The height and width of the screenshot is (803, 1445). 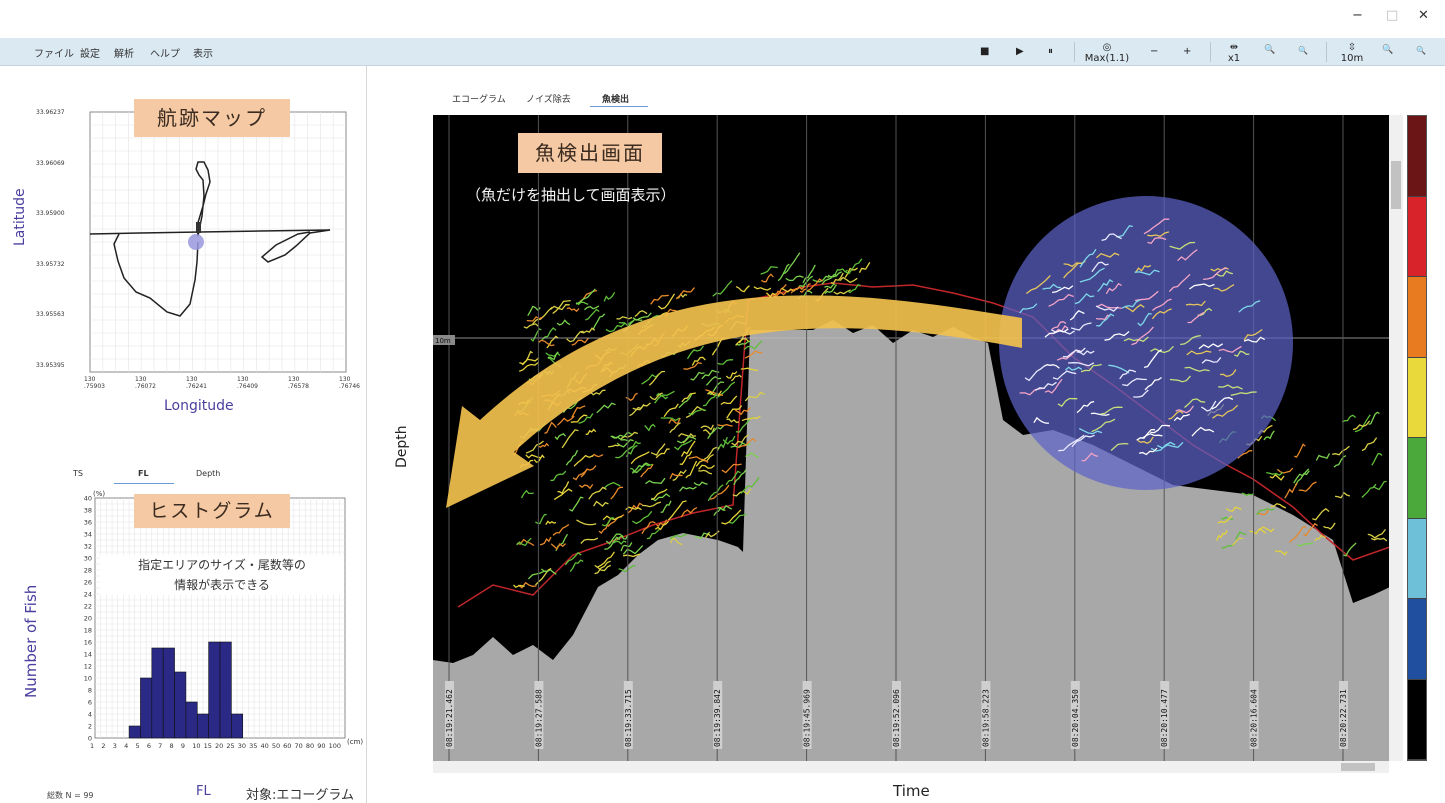 What do you see at coordinates (1352, 53) in the screenshot?
I see `vertical-zoom-button: ⇳ 10m` at bounding box center [1352, 53].